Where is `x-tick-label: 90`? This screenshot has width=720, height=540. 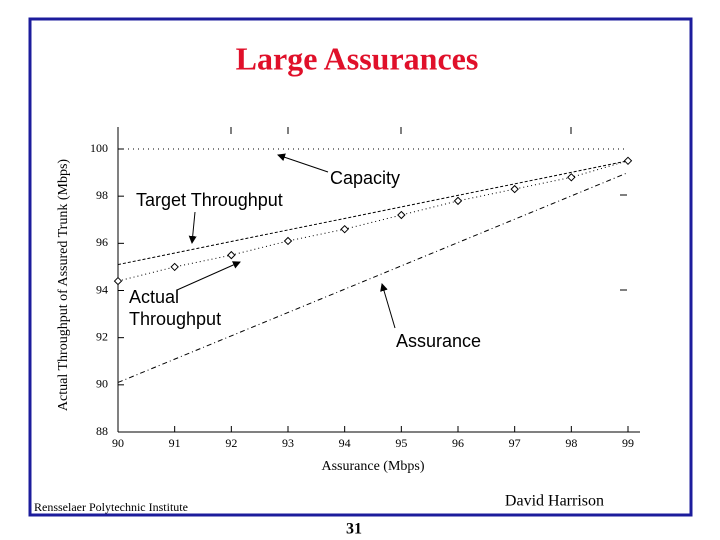 x-tick-label: 90 is located at coordinates (118, 443).